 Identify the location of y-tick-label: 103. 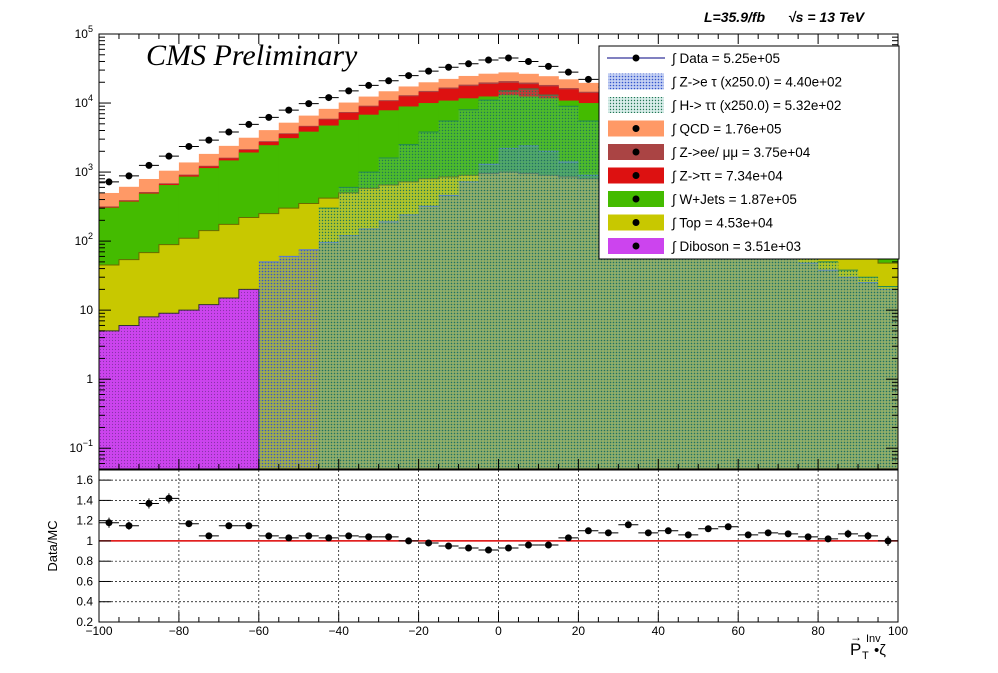
(84, 170).